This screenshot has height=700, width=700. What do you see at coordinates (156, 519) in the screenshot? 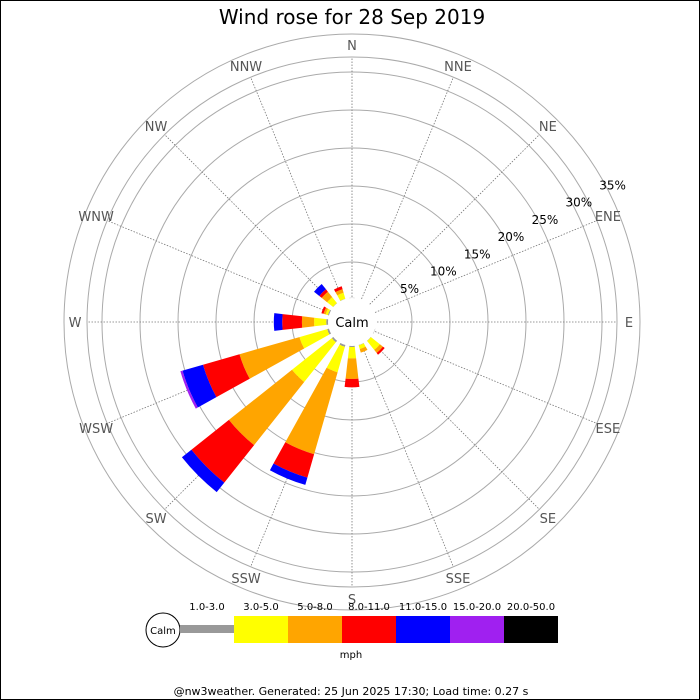
I see `dir-label-sw: SW` at bounding box center [156, 519].